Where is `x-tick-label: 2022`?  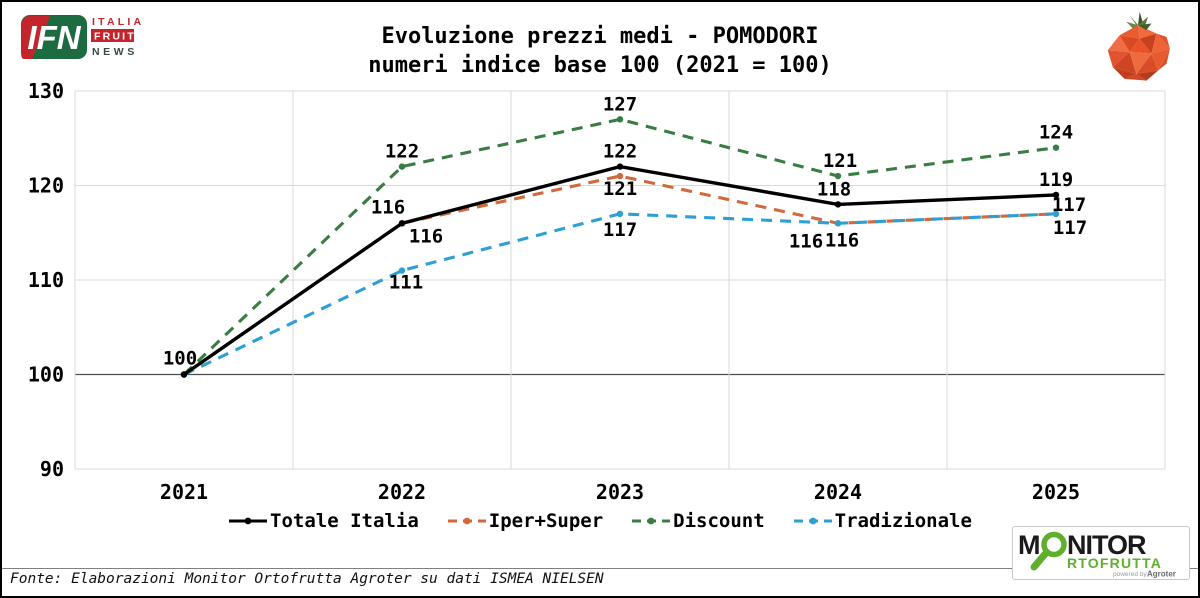
x-tick-label: 2022 is located at coordinates (402, 492).